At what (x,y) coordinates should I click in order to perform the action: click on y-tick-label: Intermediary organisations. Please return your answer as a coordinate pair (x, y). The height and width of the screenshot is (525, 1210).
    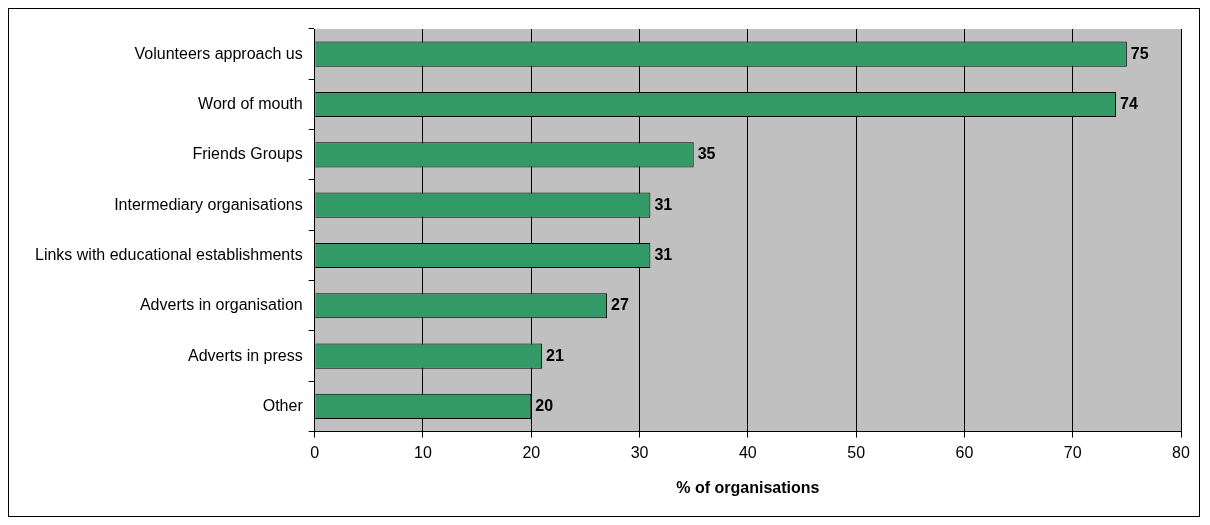
    Looking at the image, I should click on (208, 204).